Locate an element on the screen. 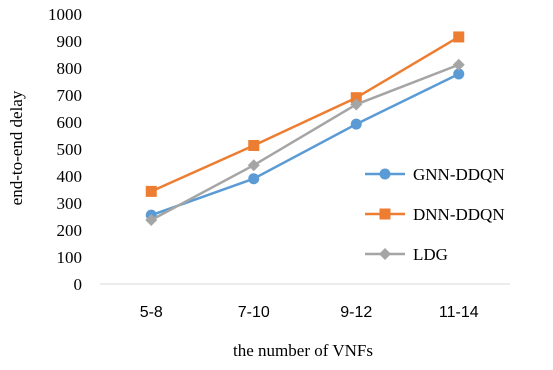  y-axis-ticks: 0 100 200 300 400 500 600 700 800 900 1000 is located at coordinates (65, 149).